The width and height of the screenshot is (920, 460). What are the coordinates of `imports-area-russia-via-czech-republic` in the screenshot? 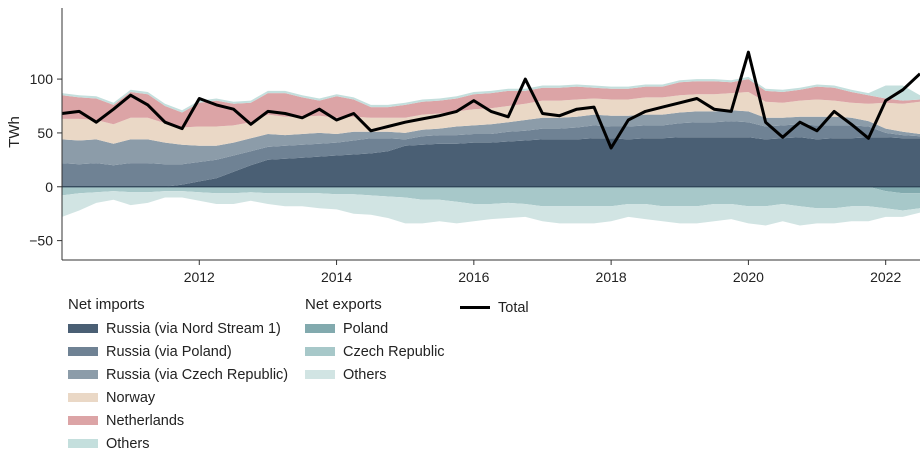 It's located at (491, 138).